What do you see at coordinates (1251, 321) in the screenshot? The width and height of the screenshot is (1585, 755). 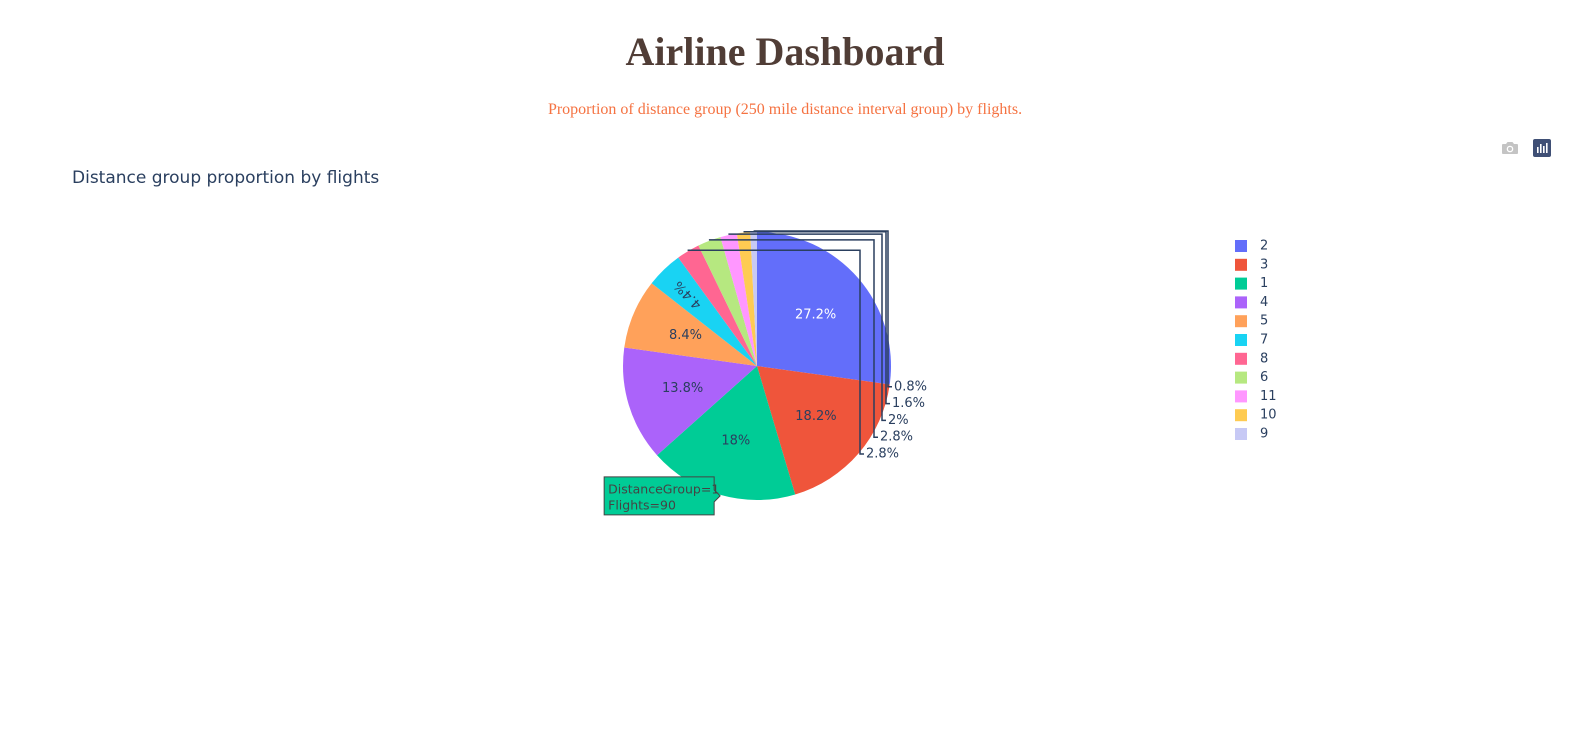 I see `legend-item-5: 5` at bounding box center [1251, 321].